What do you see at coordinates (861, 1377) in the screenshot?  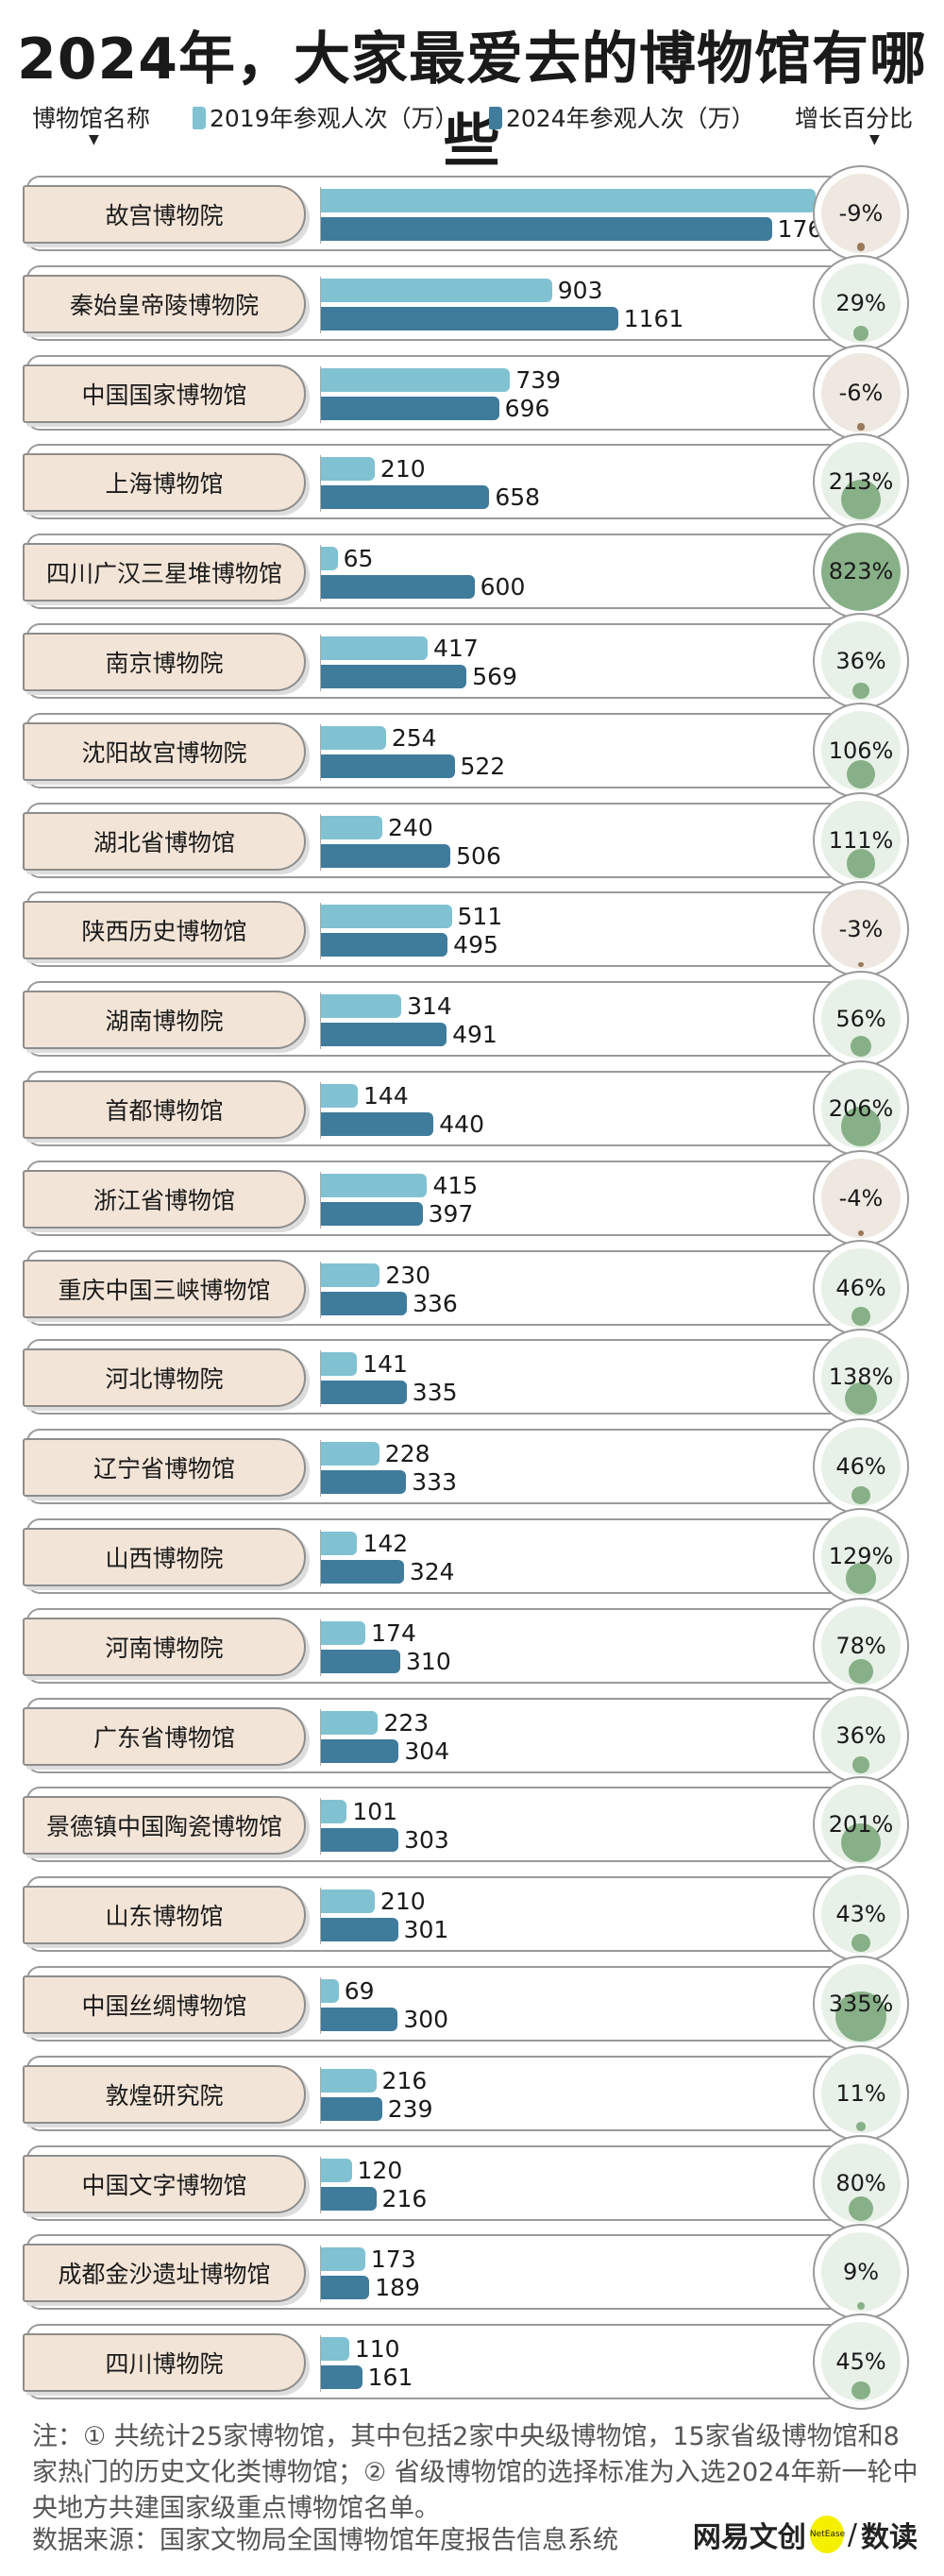 I see `growth-circle: 138%` at bounding box center [861, 1377].